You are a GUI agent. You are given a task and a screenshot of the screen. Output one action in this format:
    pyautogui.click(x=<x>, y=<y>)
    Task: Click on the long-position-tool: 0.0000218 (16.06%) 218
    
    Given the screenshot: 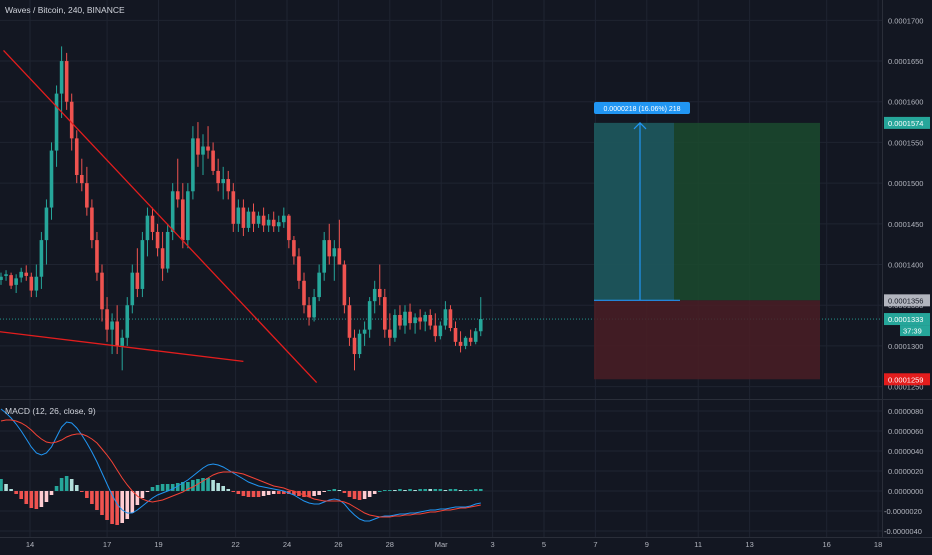 What is the action you would take?
    pyautogui.click(x=707, y=241)
    